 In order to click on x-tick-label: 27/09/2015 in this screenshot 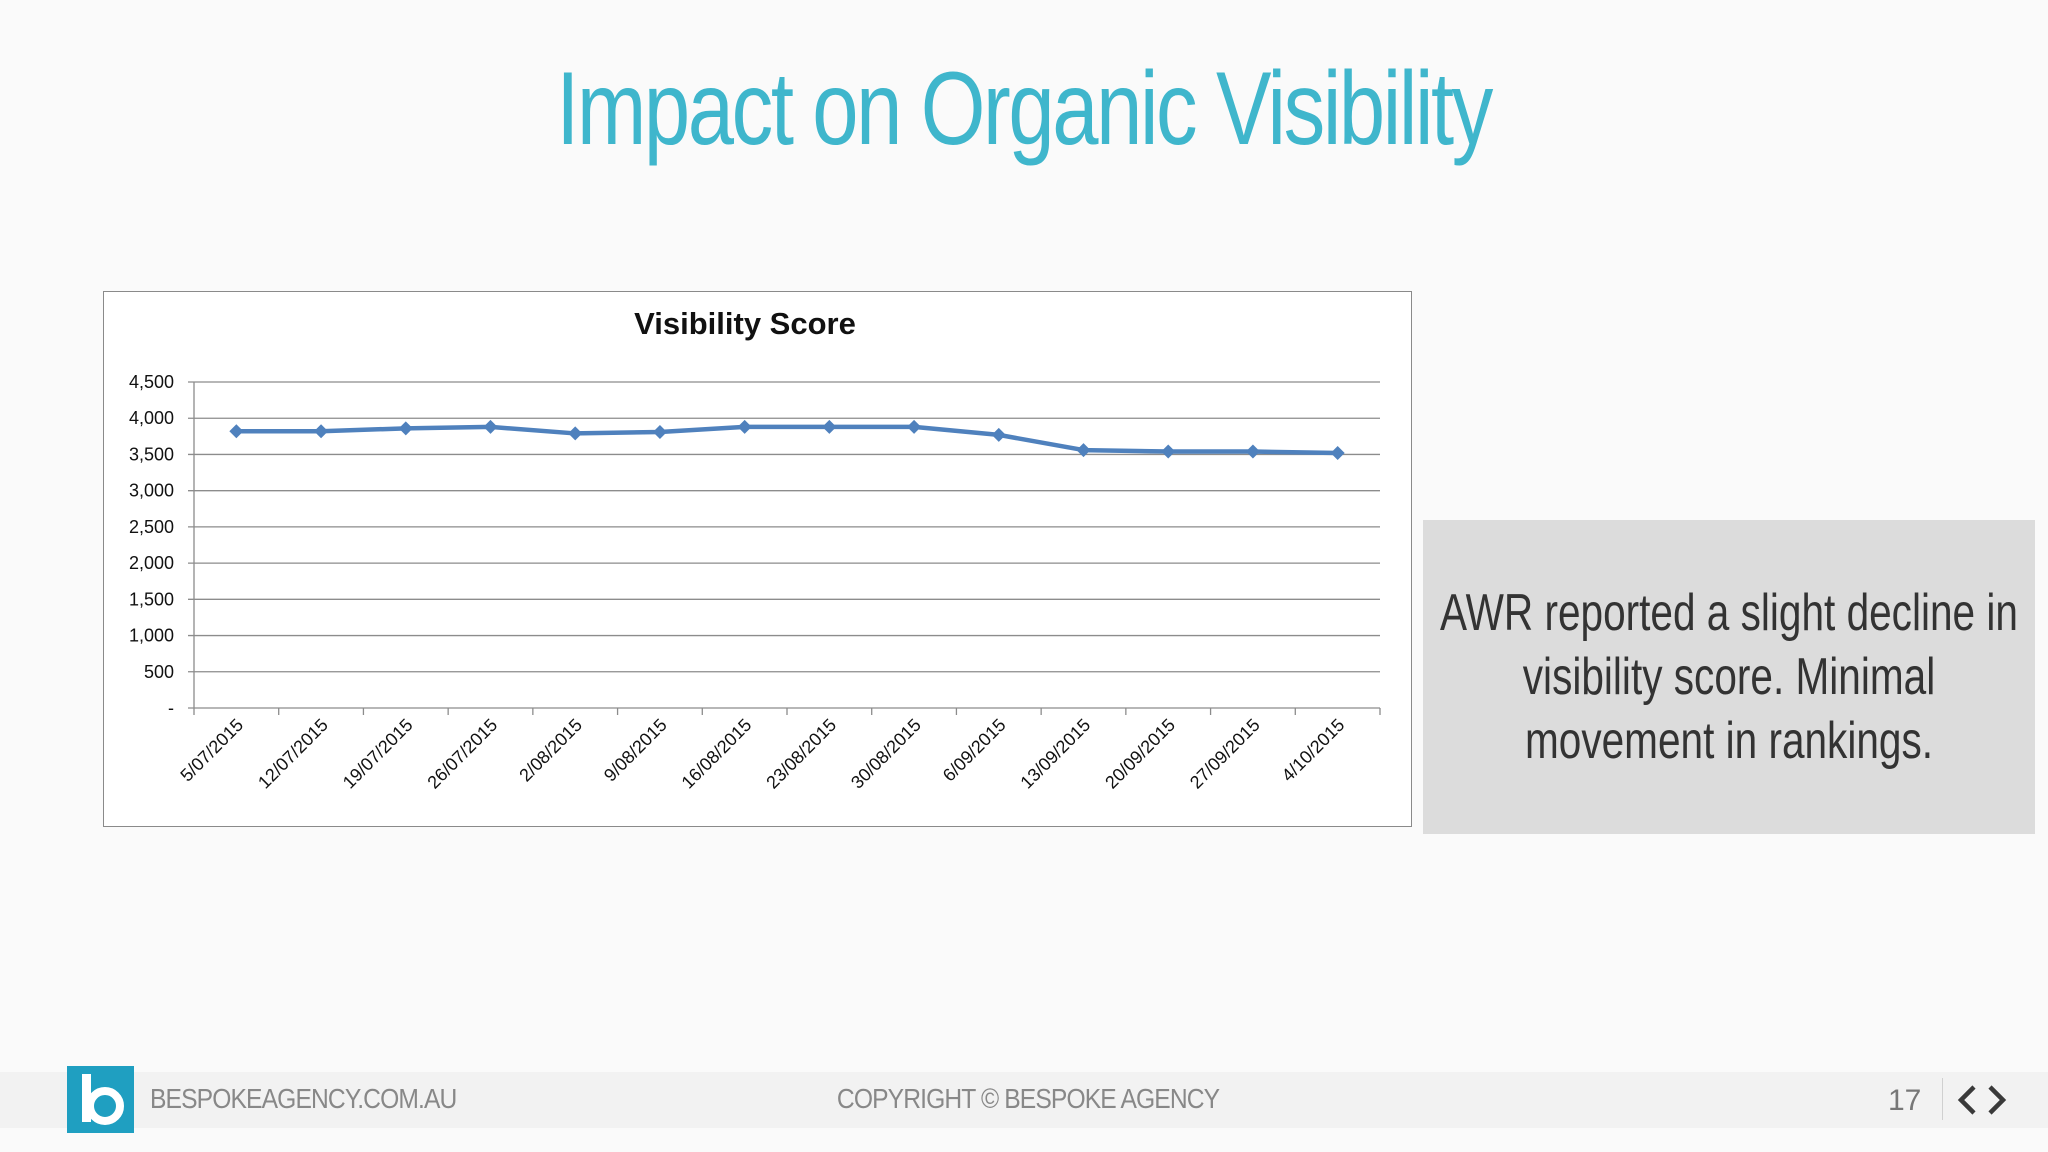, I will do `click(1225, 754)`.